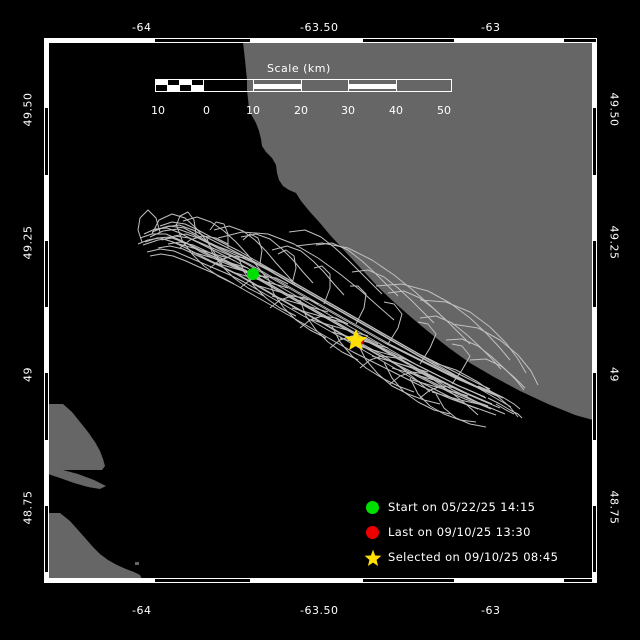  I want to click on scale-tick-label-4: 30, so click(348, 110).